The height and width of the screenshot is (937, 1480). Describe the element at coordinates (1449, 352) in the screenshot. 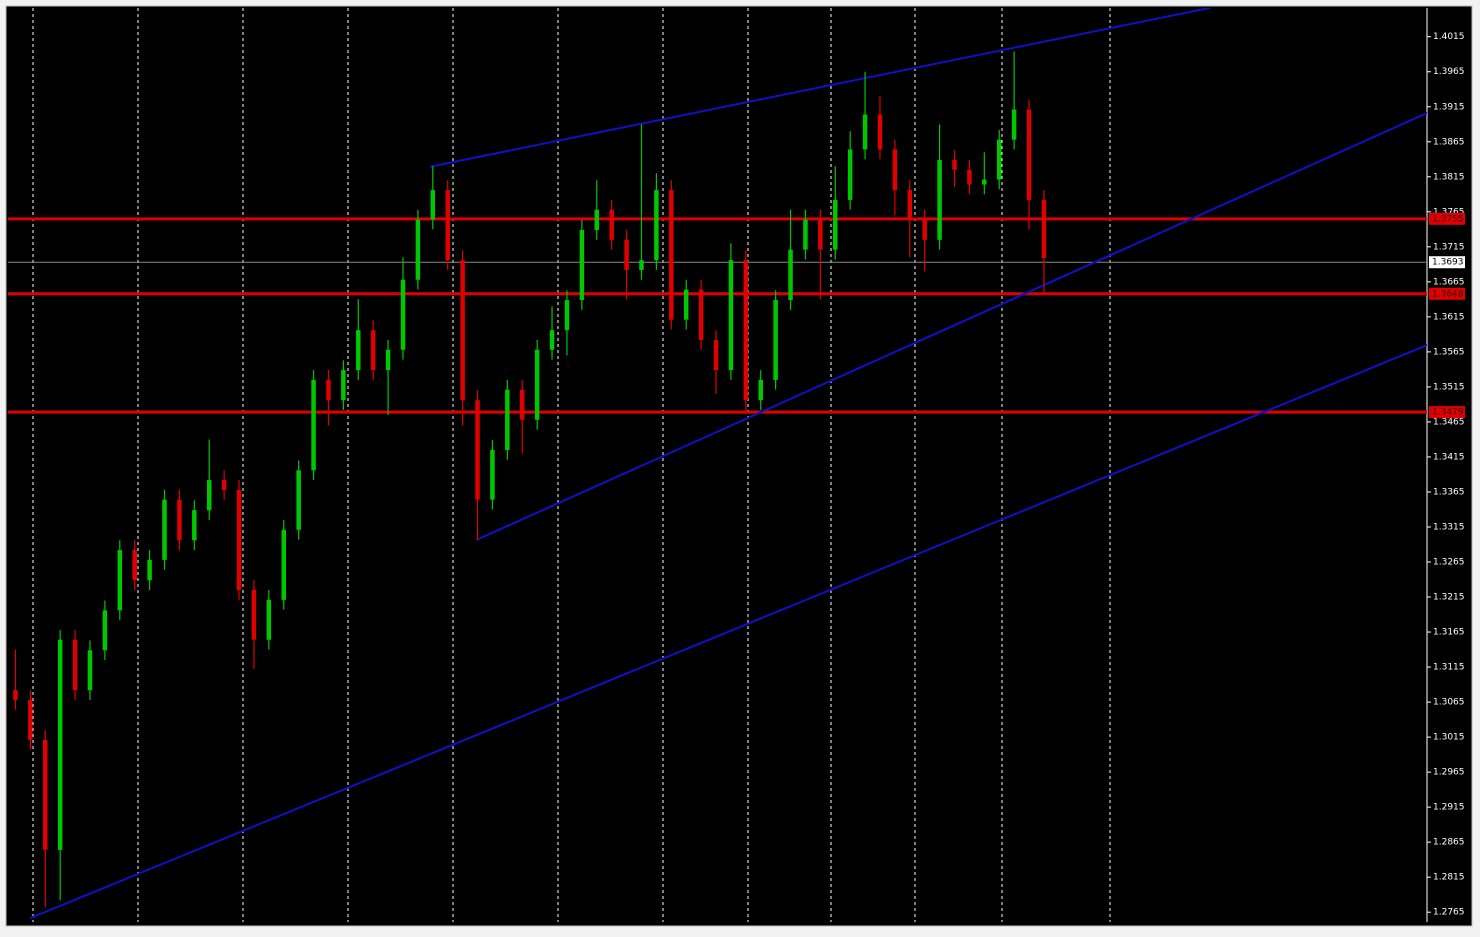

I see `y-tick-label: 1.3565` at that location.